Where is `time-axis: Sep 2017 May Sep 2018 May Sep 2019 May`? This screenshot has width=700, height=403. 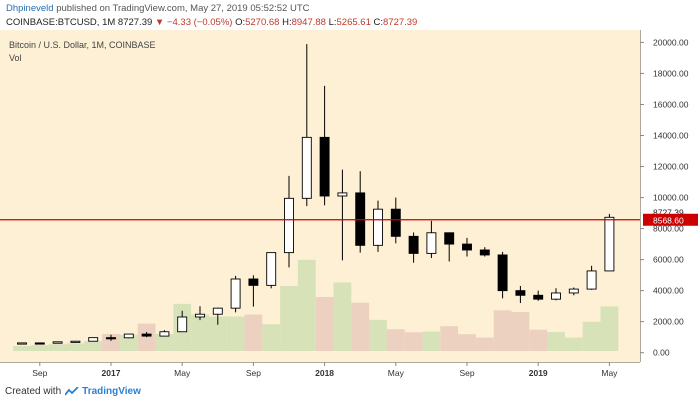 time-axis: Sep 2017 May Sep 2018 May Sep 2019 May is located at coordinates (325, 370).